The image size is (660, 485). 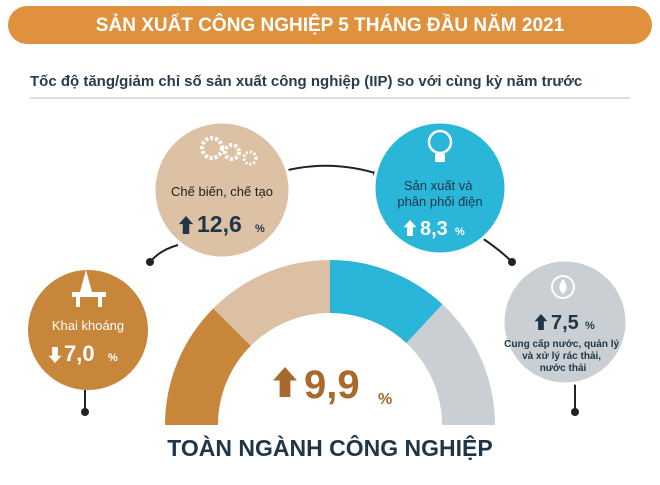 What do you see at coordinates (89, 288) in the screenshot?
I see `icon-rig` at bounding box center [89, 288].